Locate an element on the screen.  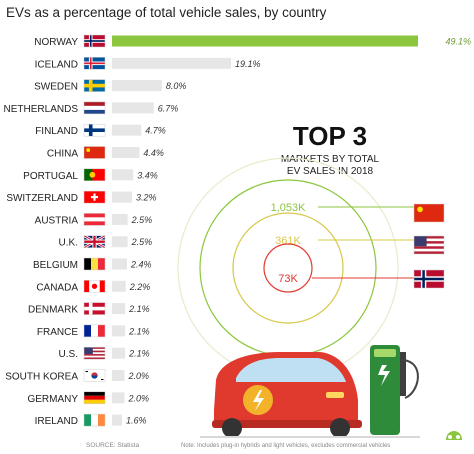
car-windshield is located at coordinates (291, 370).